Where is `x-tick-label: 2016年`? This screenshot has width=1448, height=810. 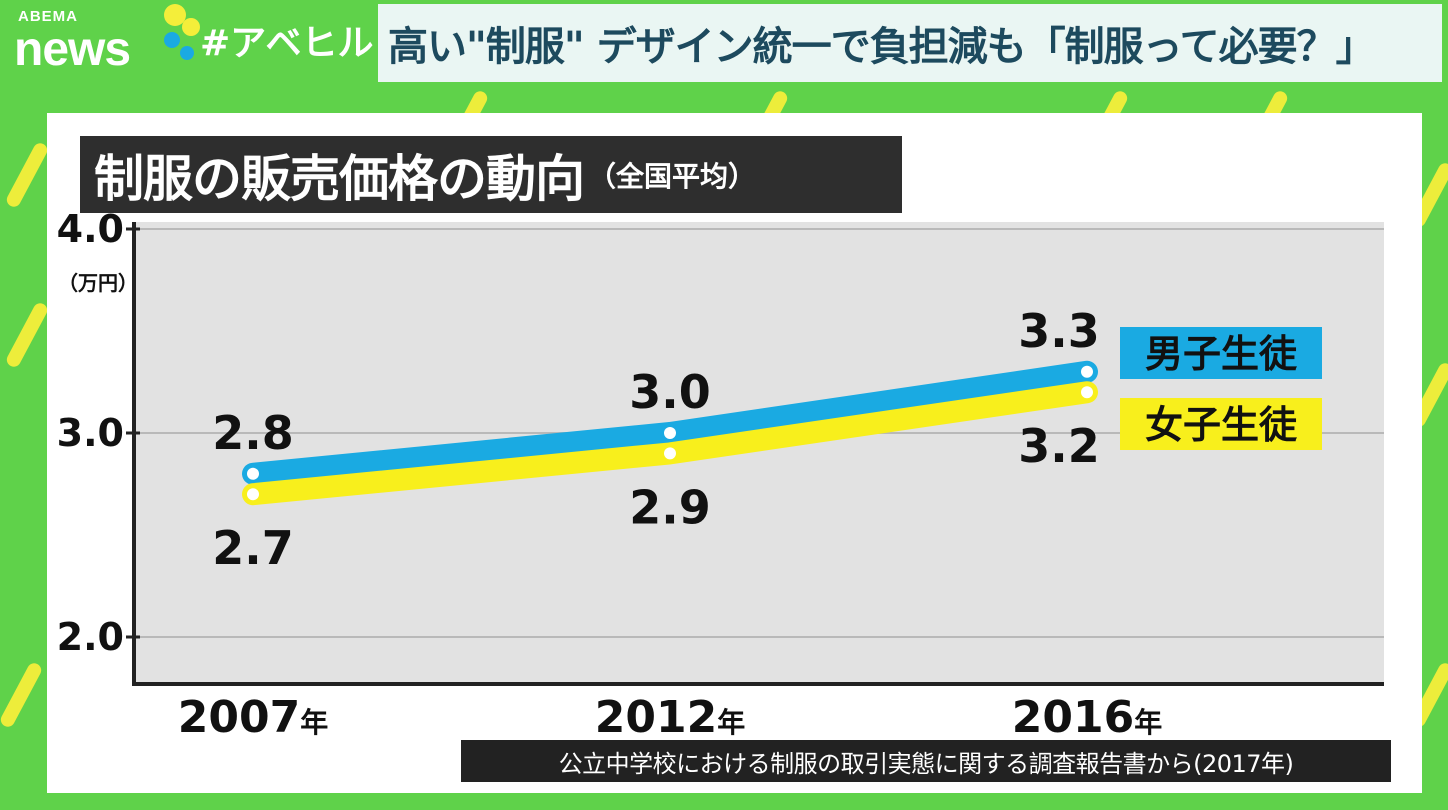 x-tick-label: 2016年 is located at coordinates (1087, 717).